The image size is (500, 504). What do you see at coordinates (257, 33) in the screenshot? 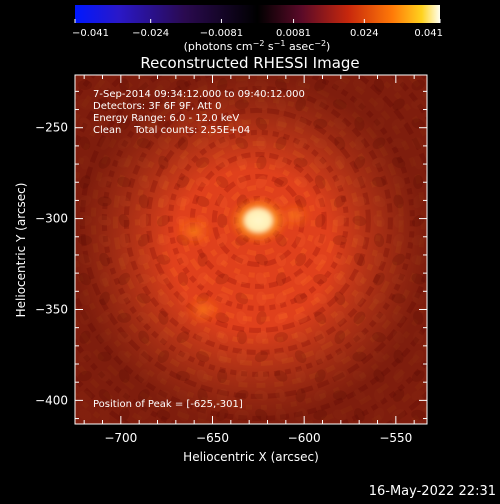
I see `colorbar-tick-labels: −0.041 −0.024 −0.0081 0.0081 0.024 0.041` at bounding box center [257, 33].